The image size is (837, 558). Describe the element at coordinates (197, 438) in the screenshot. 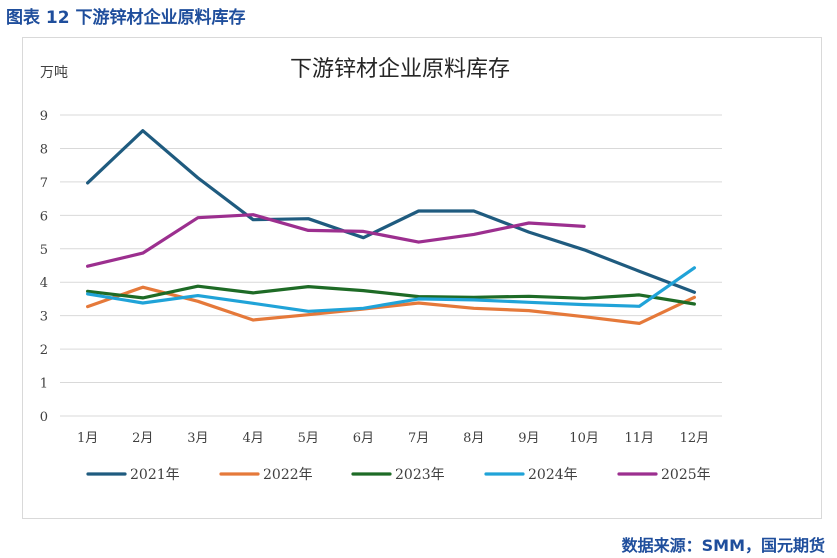

I see `x-tick-label: 3月` at that location.